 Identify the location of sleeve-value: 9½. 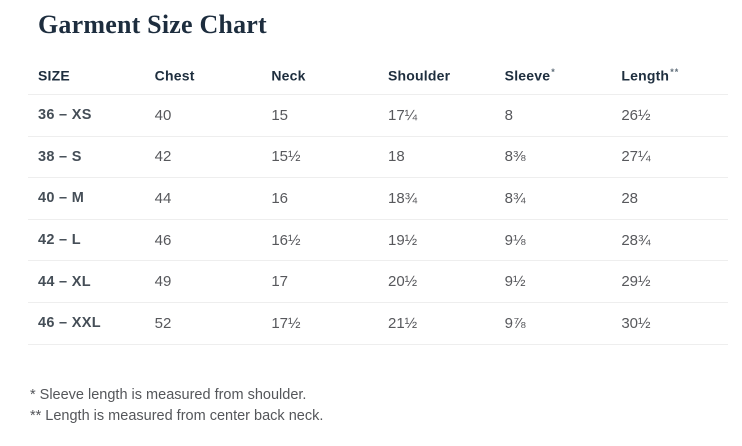
(515, 282).